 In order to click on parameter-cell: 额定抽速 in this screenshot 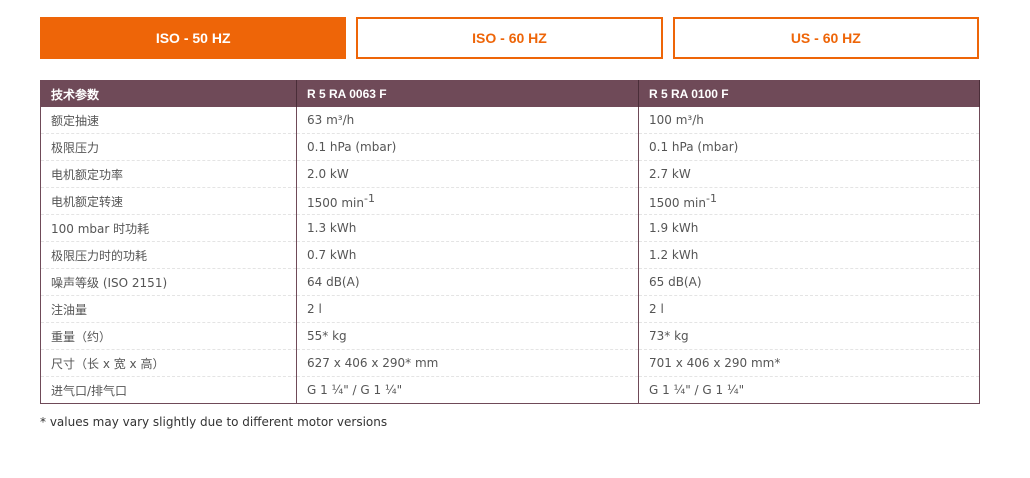, I will do `click(168, 120)`.